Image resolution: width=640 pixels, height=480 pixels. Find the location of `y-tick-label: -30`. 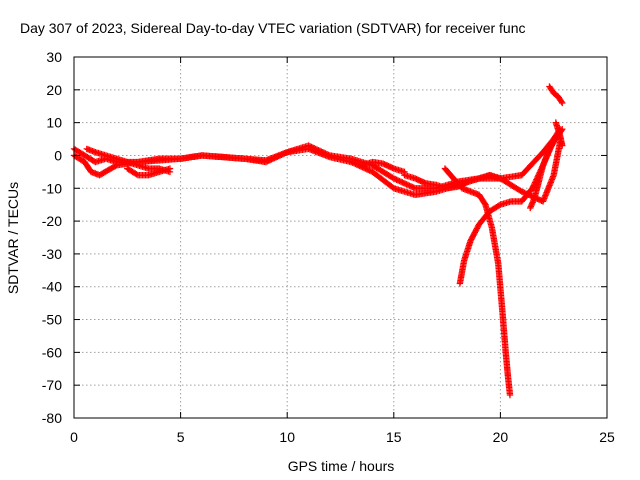

y-tick-label: -30 is located at coordinates (52, 254).